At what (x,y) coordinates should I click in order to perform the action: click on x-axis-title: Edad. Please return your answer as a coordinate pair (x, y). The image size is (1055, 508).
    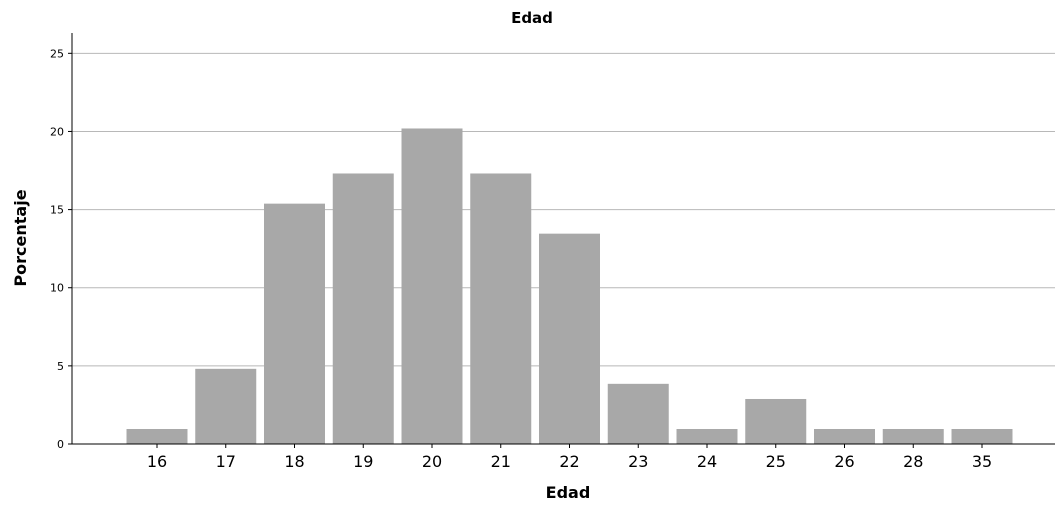
    Looking at the image, I should click on (568, 492).